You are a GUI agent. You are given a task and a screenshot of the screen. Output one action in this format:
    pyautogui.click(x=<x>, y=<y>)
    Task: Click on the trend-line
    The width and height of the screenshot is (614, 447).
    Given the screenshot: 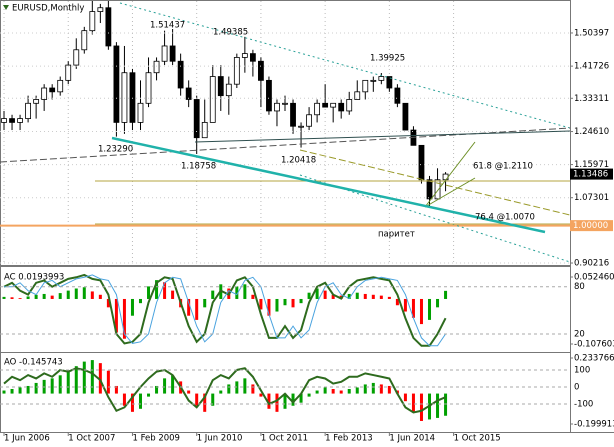 What is the action you would take?
    pyautogui.click(x=434, y=182)
    